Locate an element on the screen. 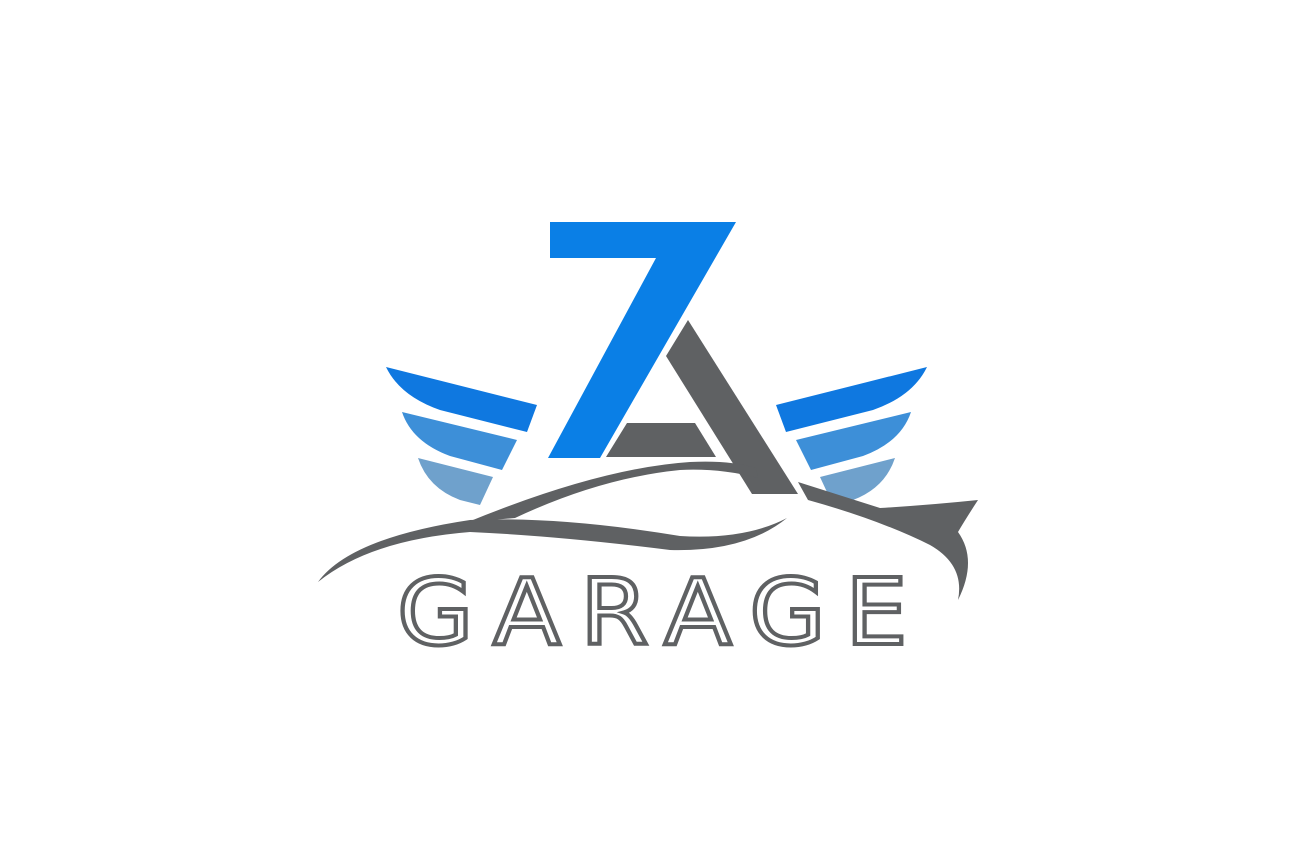  car-front-line is located at coordinates (888, 541).